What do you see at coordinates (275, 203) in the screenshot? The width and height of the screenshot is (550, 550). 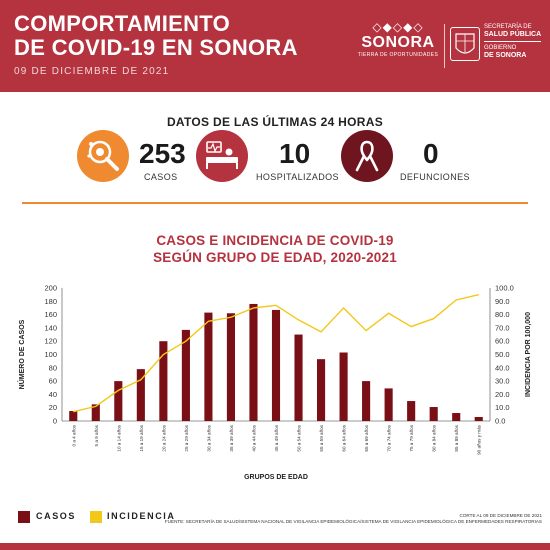 I see `section-divider` at bounding box center [275, 203].